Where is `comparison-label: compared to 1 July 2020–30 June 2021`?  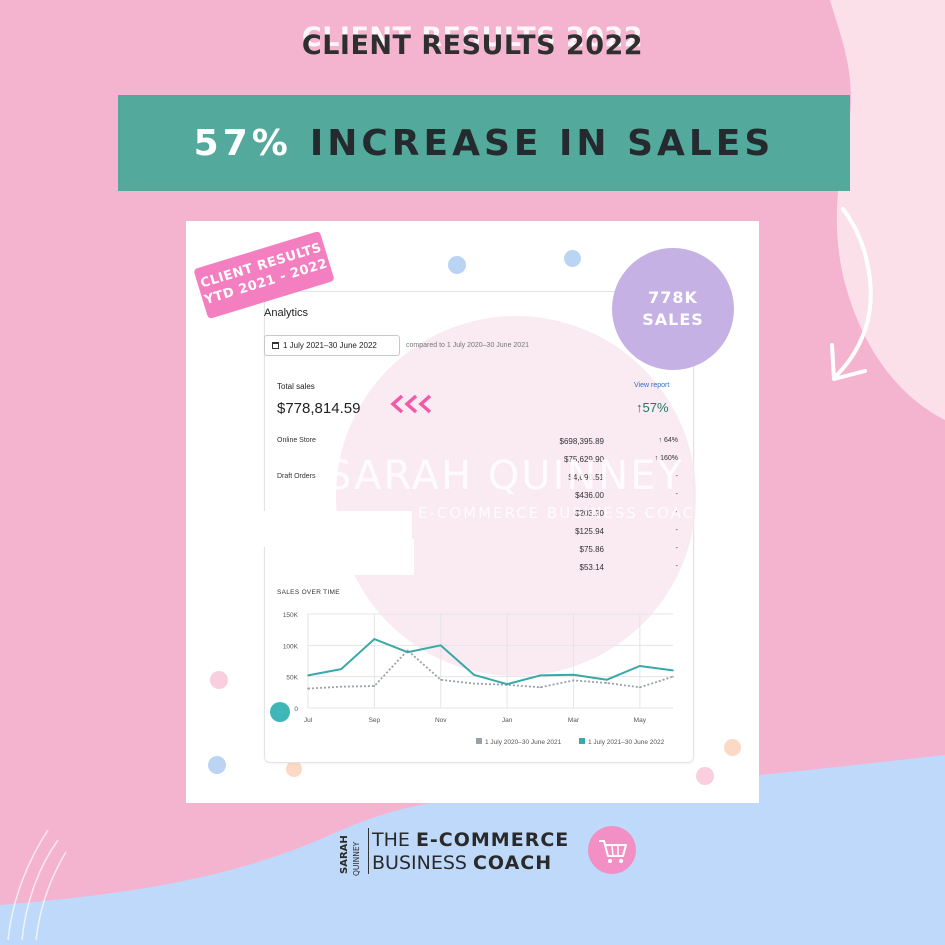
comparison-label: compared to 1 July 2020–30 June 2021 is located at coordinates (467, 345).